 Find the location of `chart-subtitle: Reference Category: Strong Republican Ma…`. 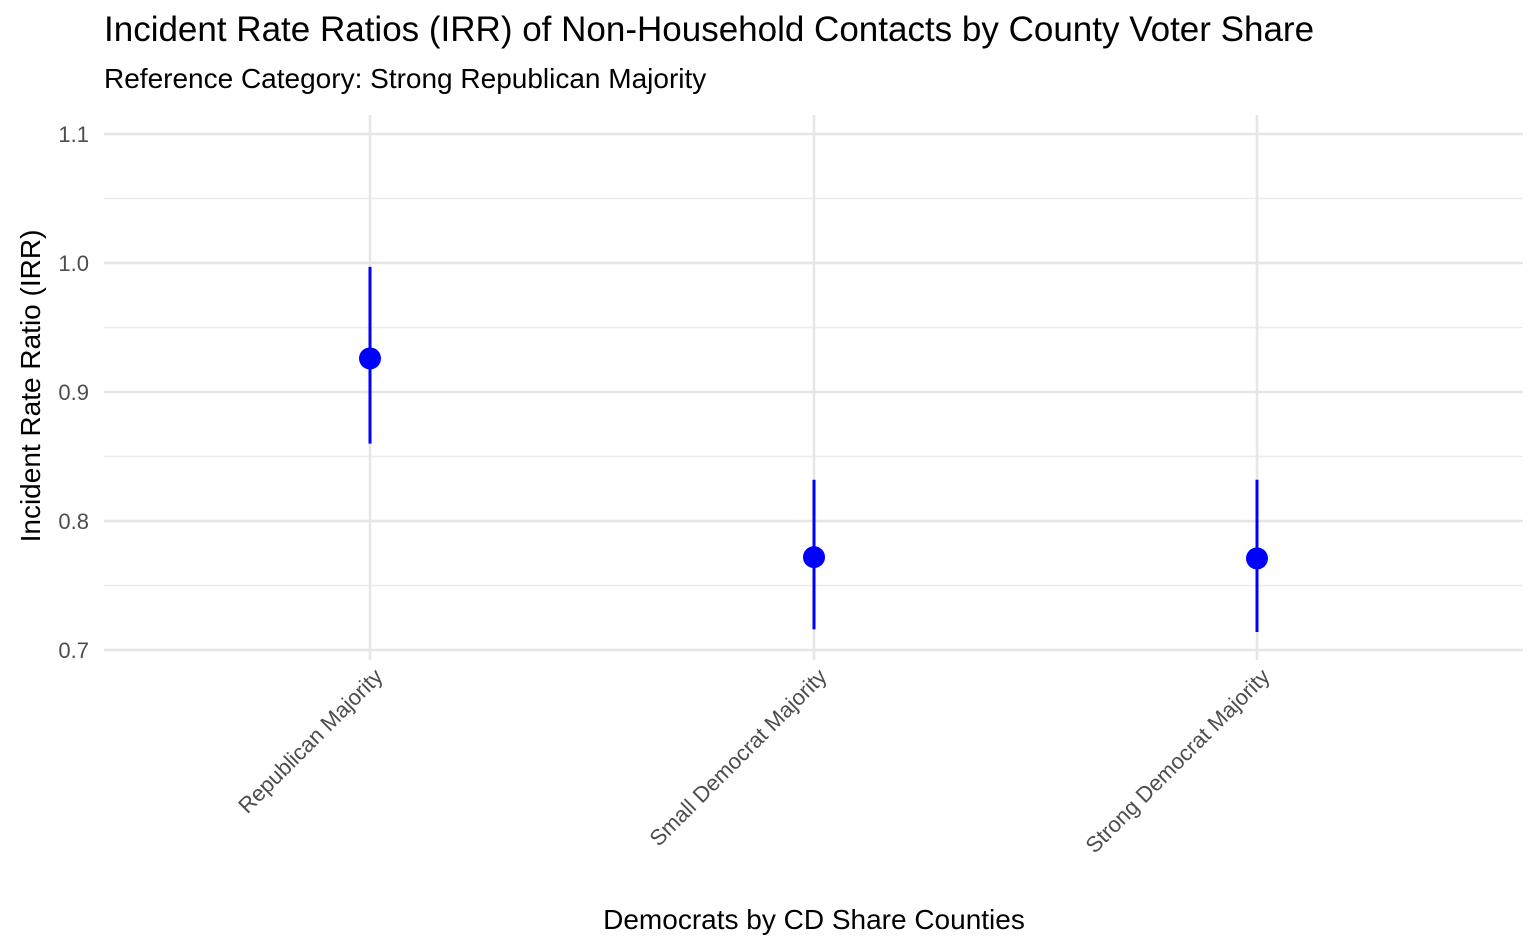

chart-subtitle: Reference Category: Strong Republican Ma… is located at coordinates (405, 78).